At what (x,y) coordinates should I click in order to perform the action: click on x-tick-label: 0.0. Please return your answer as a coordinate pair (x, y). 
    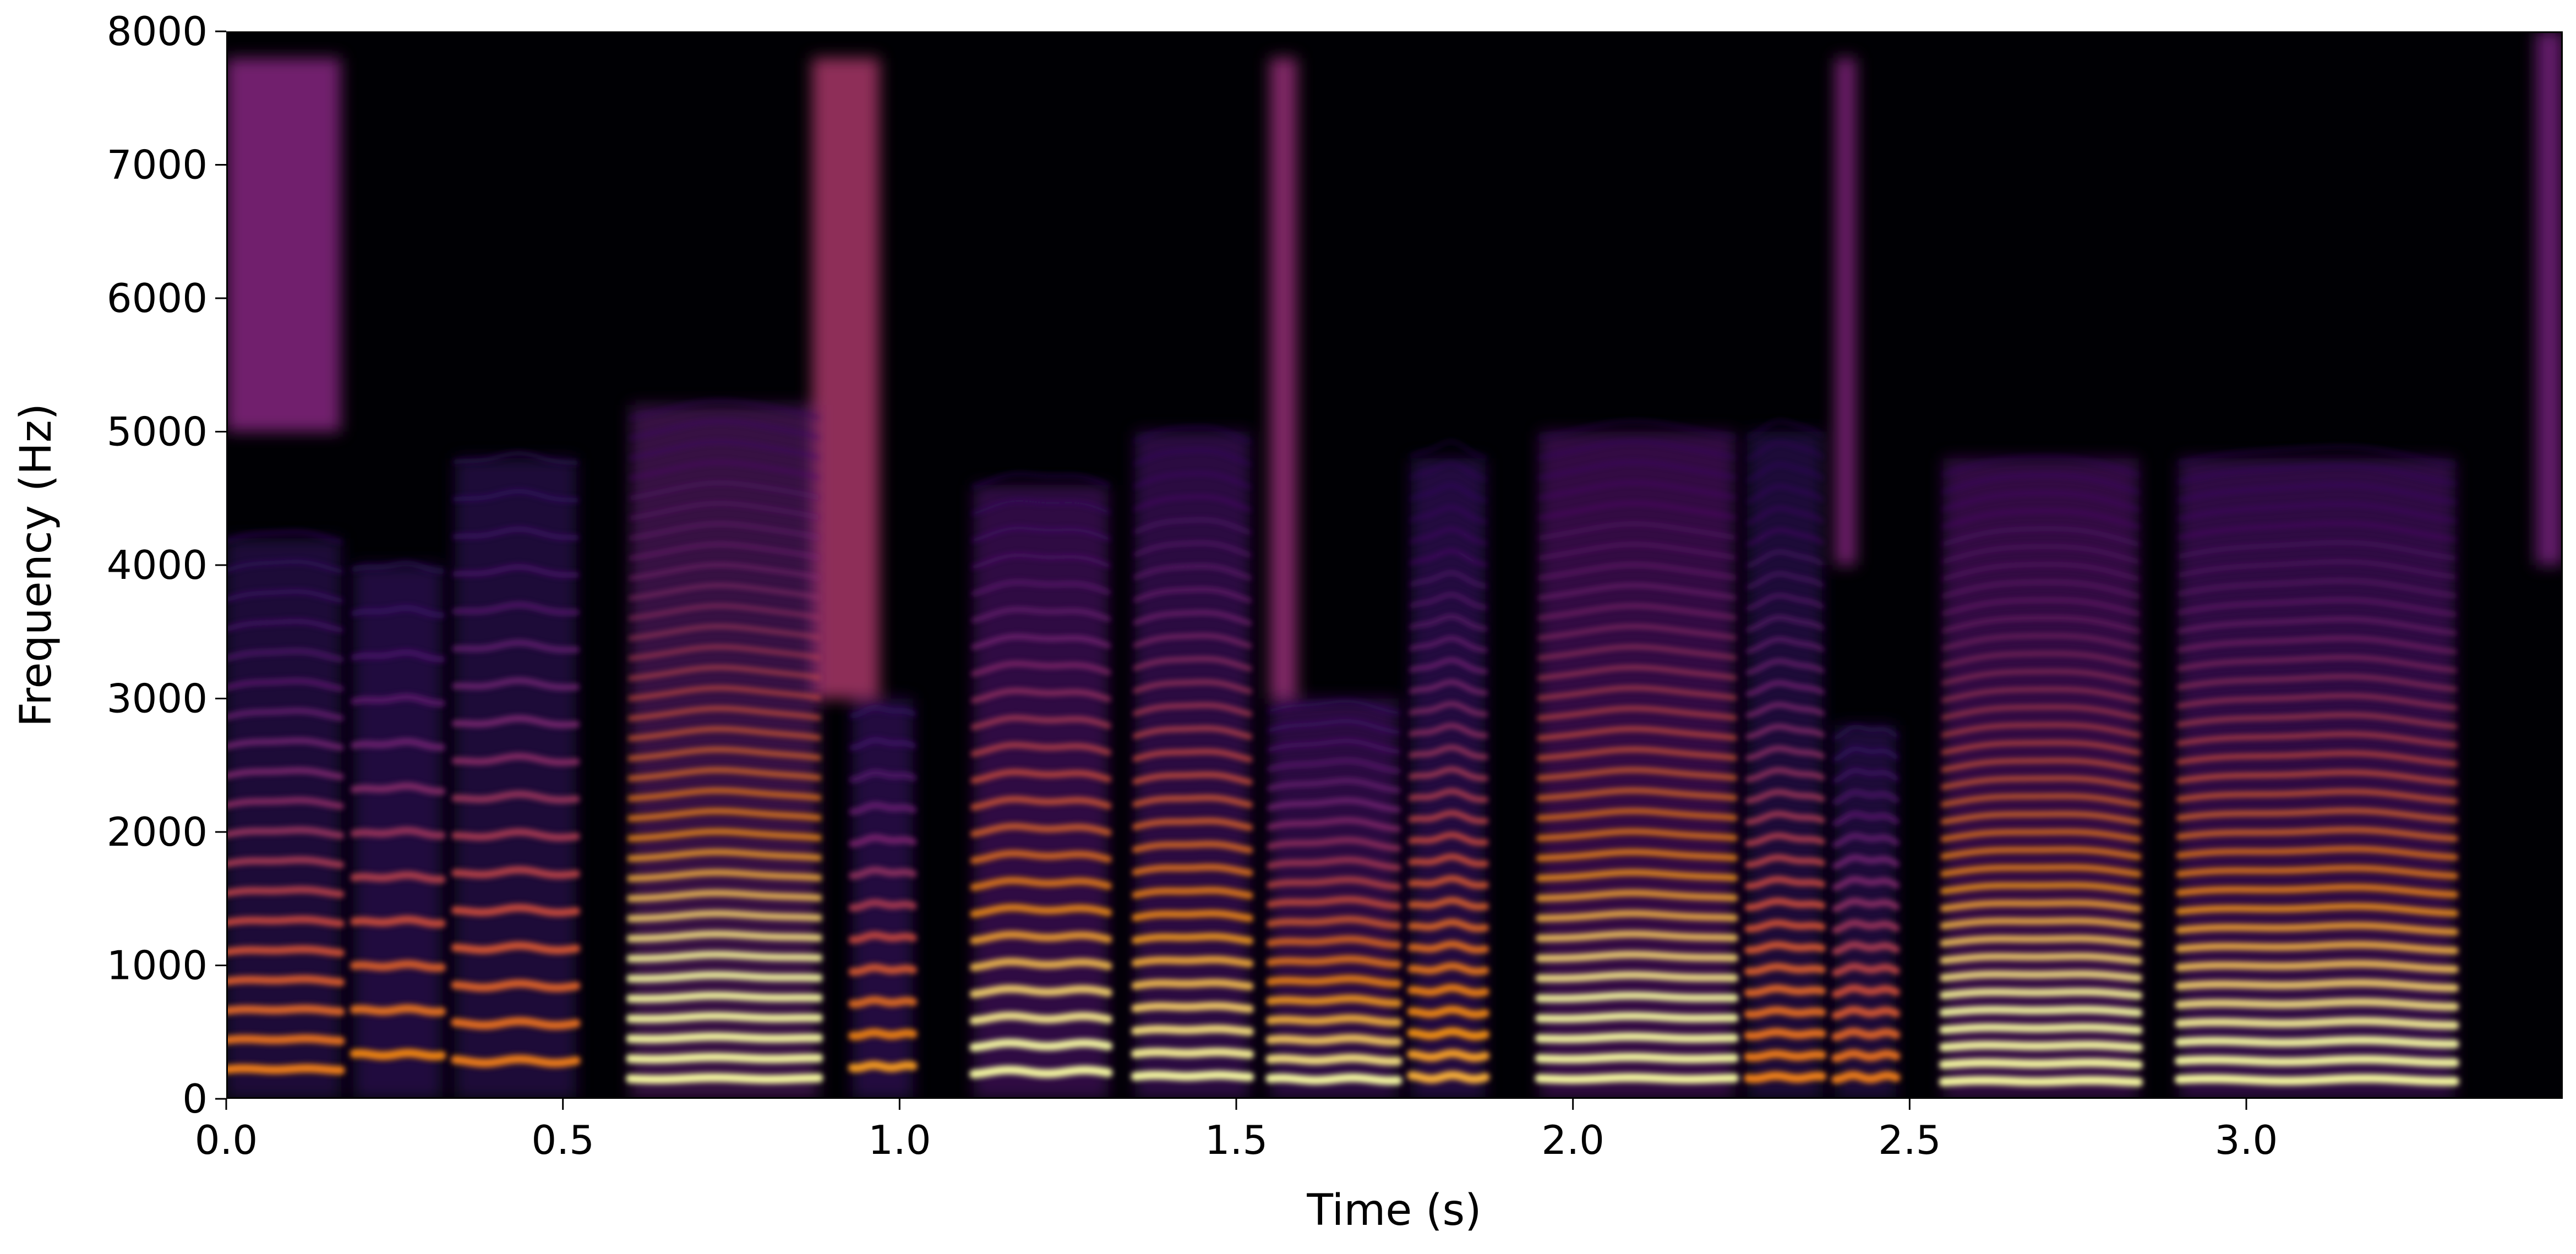
    Looking at the image, I should click on (227, 1140).